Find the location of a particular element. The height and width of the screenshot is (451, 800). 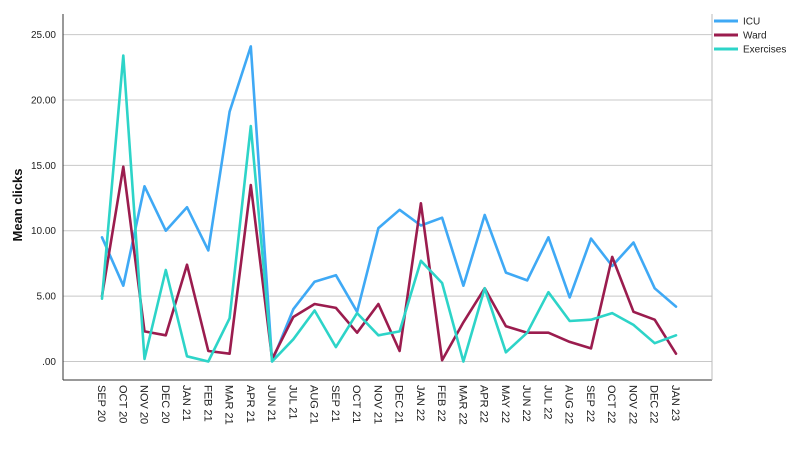

x-tick-label: FEB 21 is located at coordinates (207, 403).